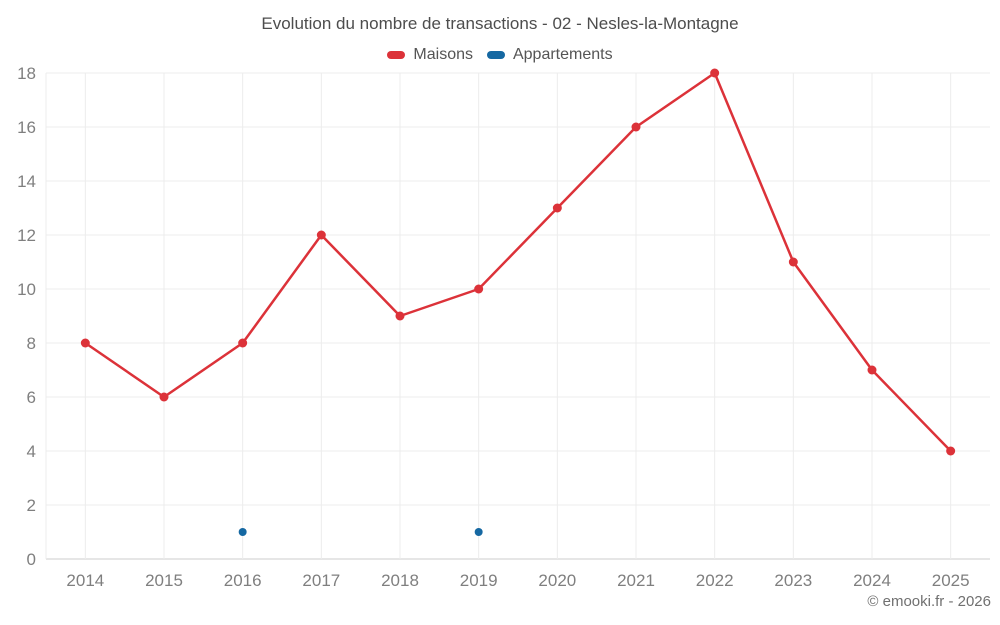  What do you see at coordinates (715, 580) in the screenshot?
I see `x-tick-label: 2022` at bounding box center [715, 580].